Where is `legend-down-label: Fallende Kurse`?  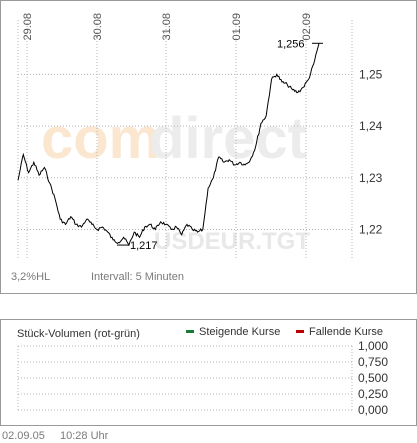
legend-down-label: Fallende Kurse is located at coordinates (346, 332).